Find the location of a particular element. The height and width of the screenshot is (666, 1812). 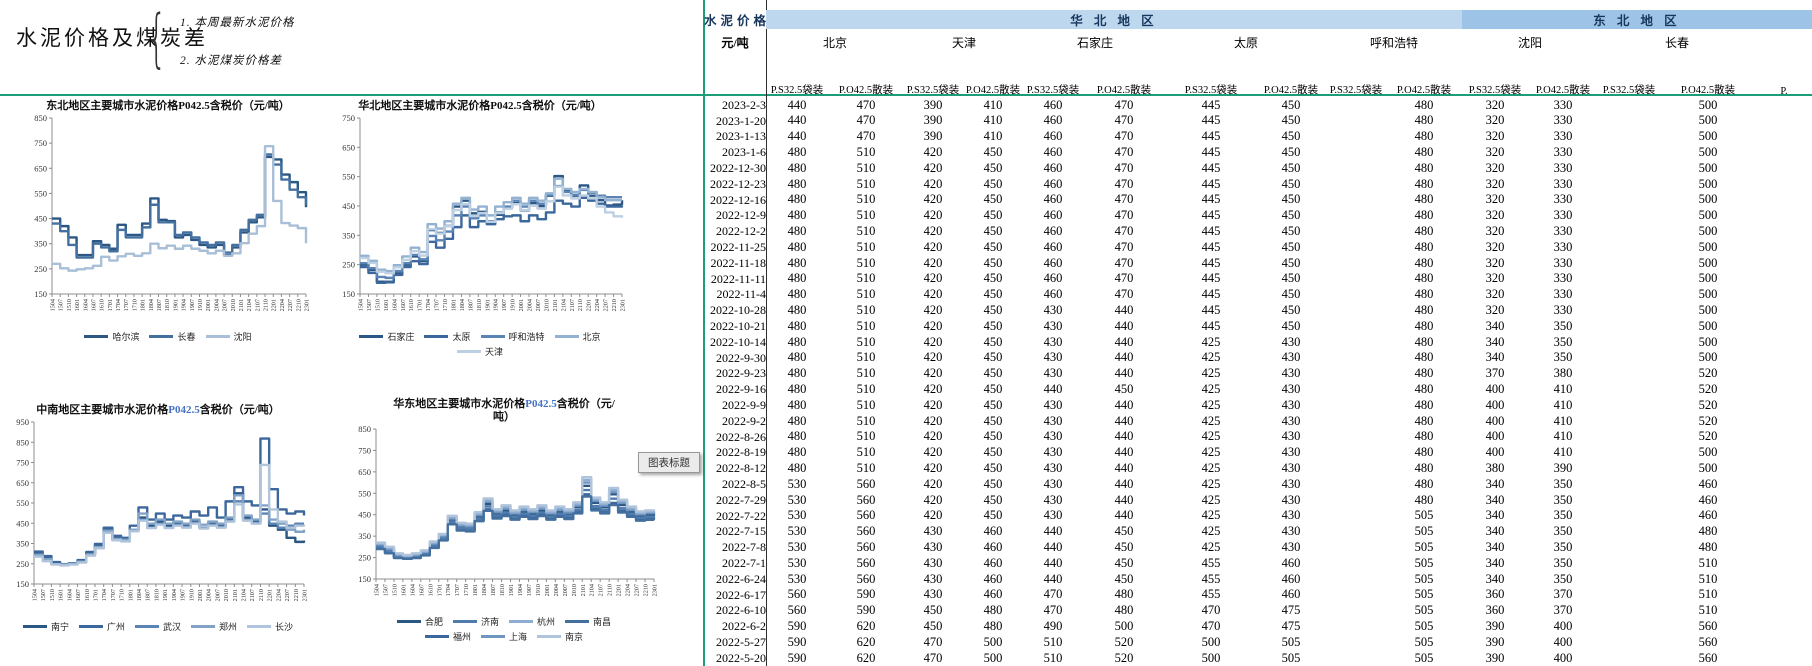

price-cell: 360 is located at coordinates (1495, 594).